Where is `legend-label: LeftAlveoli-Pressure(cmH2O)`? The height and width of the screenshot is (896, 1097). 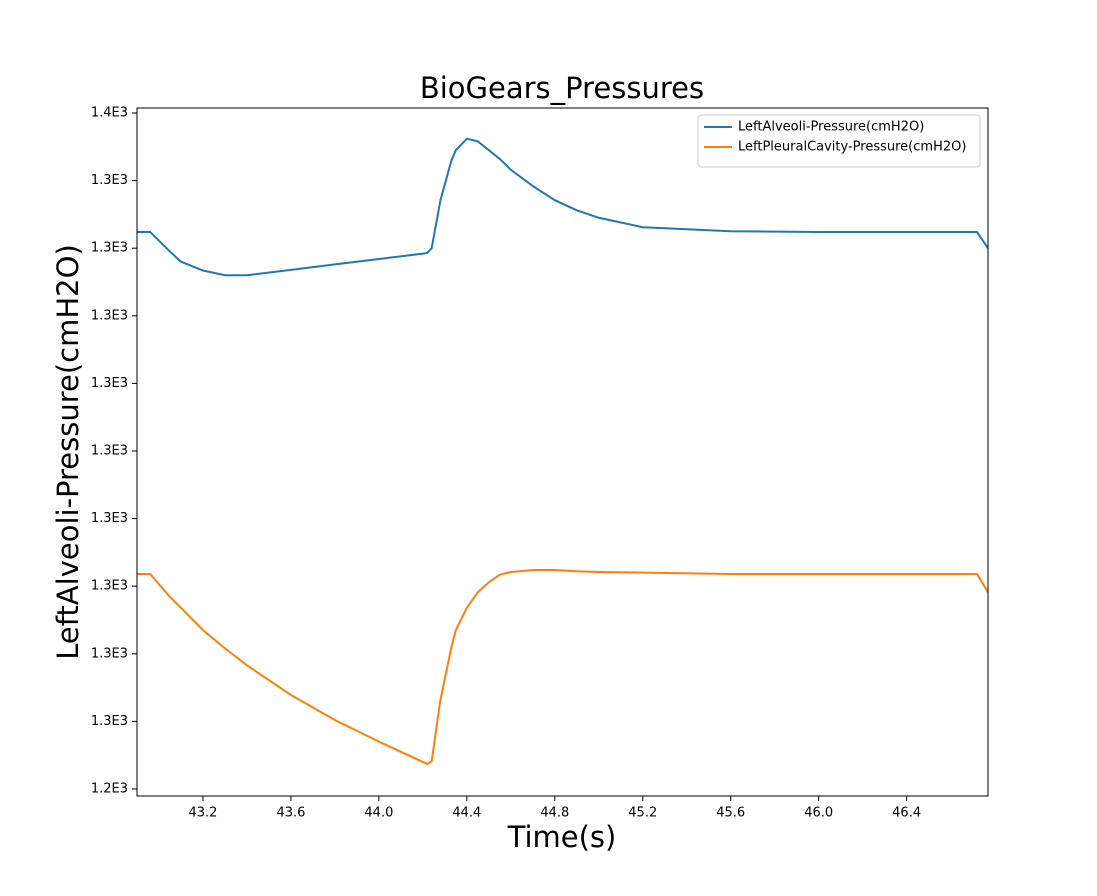
legend-label: LeftAlveoli-Pressure(cmH2O) is located at coordinates (831, 127).